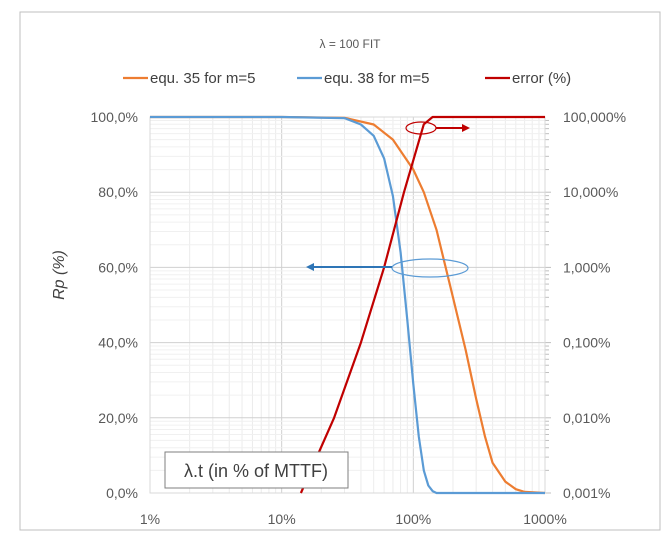 The height and width of the screenshot is (539, 668). I want to click on y-right-tick-label: 1,000%, so click(586, 267).